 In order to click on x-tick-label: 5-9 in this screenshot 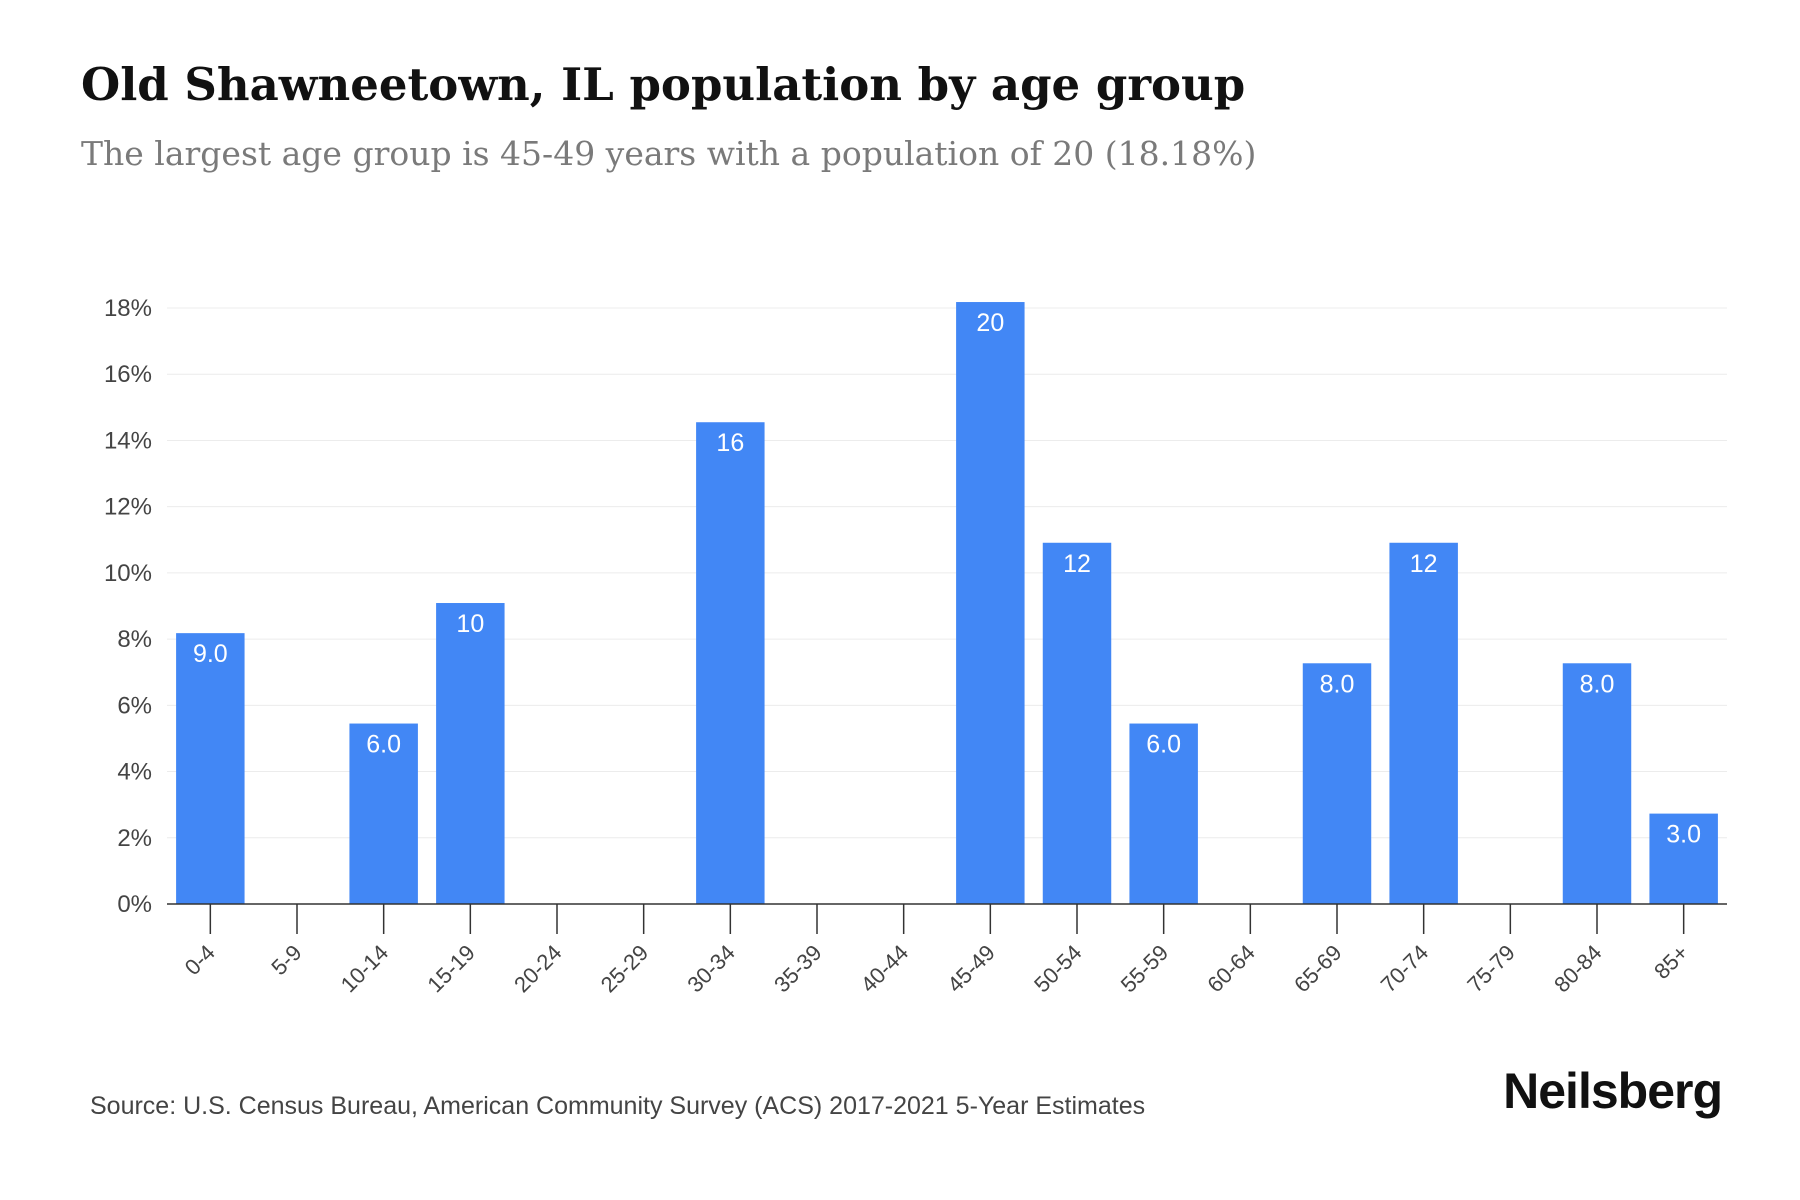, I will do `click(286, 960)`.